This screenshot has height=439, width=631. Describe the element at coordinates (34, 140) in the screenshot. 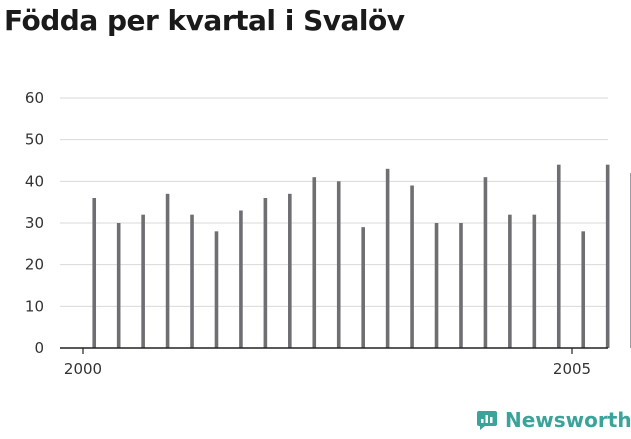

I see `y-tick-label: 50` at that location.